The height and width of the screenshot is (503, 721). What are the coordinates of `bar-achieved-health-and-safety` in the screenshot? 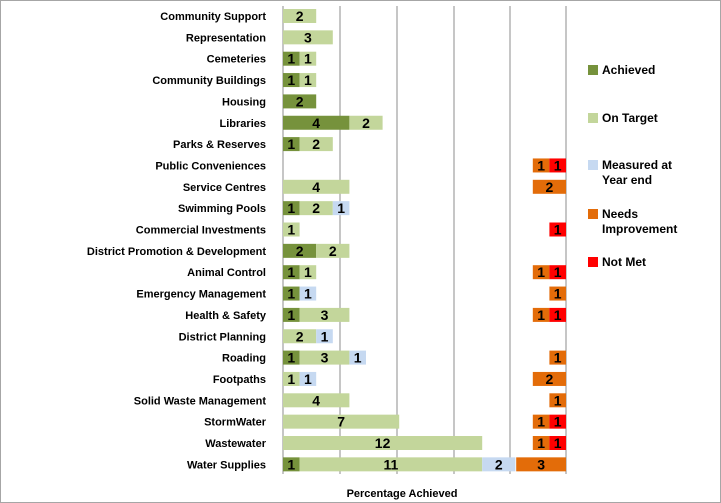 It's located at (291, 314).